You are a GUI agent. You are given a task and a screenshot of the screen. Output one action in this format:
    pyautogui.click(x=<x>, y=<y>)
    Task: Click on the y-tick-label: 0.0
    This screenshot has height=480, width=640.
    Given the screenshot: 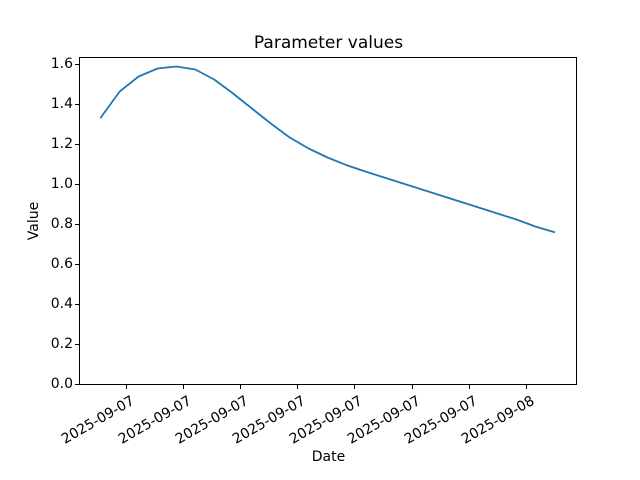 What is the action you would take?
    pyautogui.click(x=61, y=384)
    